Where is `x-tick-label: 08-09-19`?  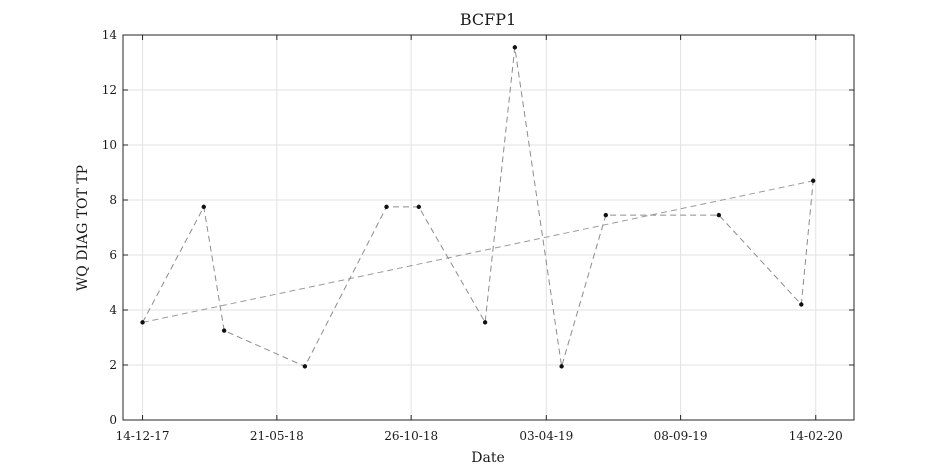
x-tick-label: 08-09-19 is located at coordinates (681, 436).